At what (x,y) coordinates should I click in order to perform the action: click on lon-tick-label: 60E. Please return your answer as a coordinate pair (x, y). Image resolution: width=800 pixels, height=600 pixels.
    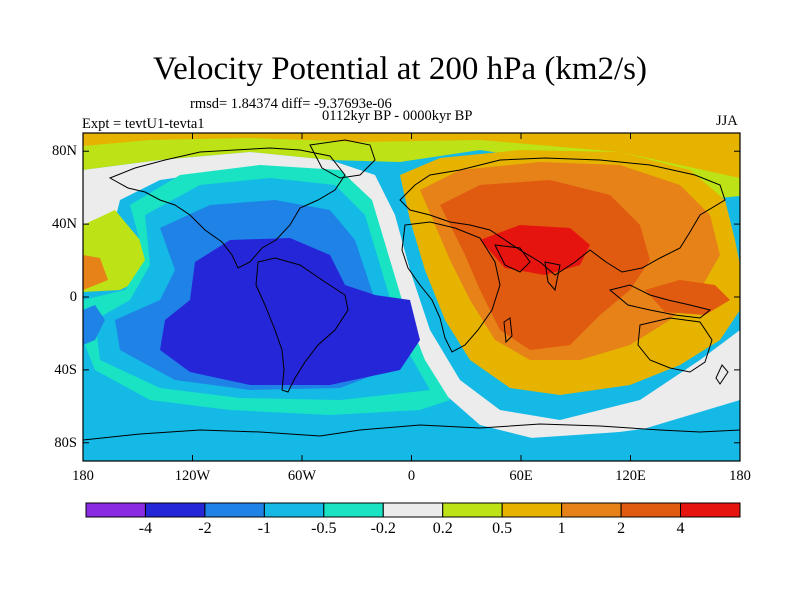
    Looking at the image, I should click on (521, 476).